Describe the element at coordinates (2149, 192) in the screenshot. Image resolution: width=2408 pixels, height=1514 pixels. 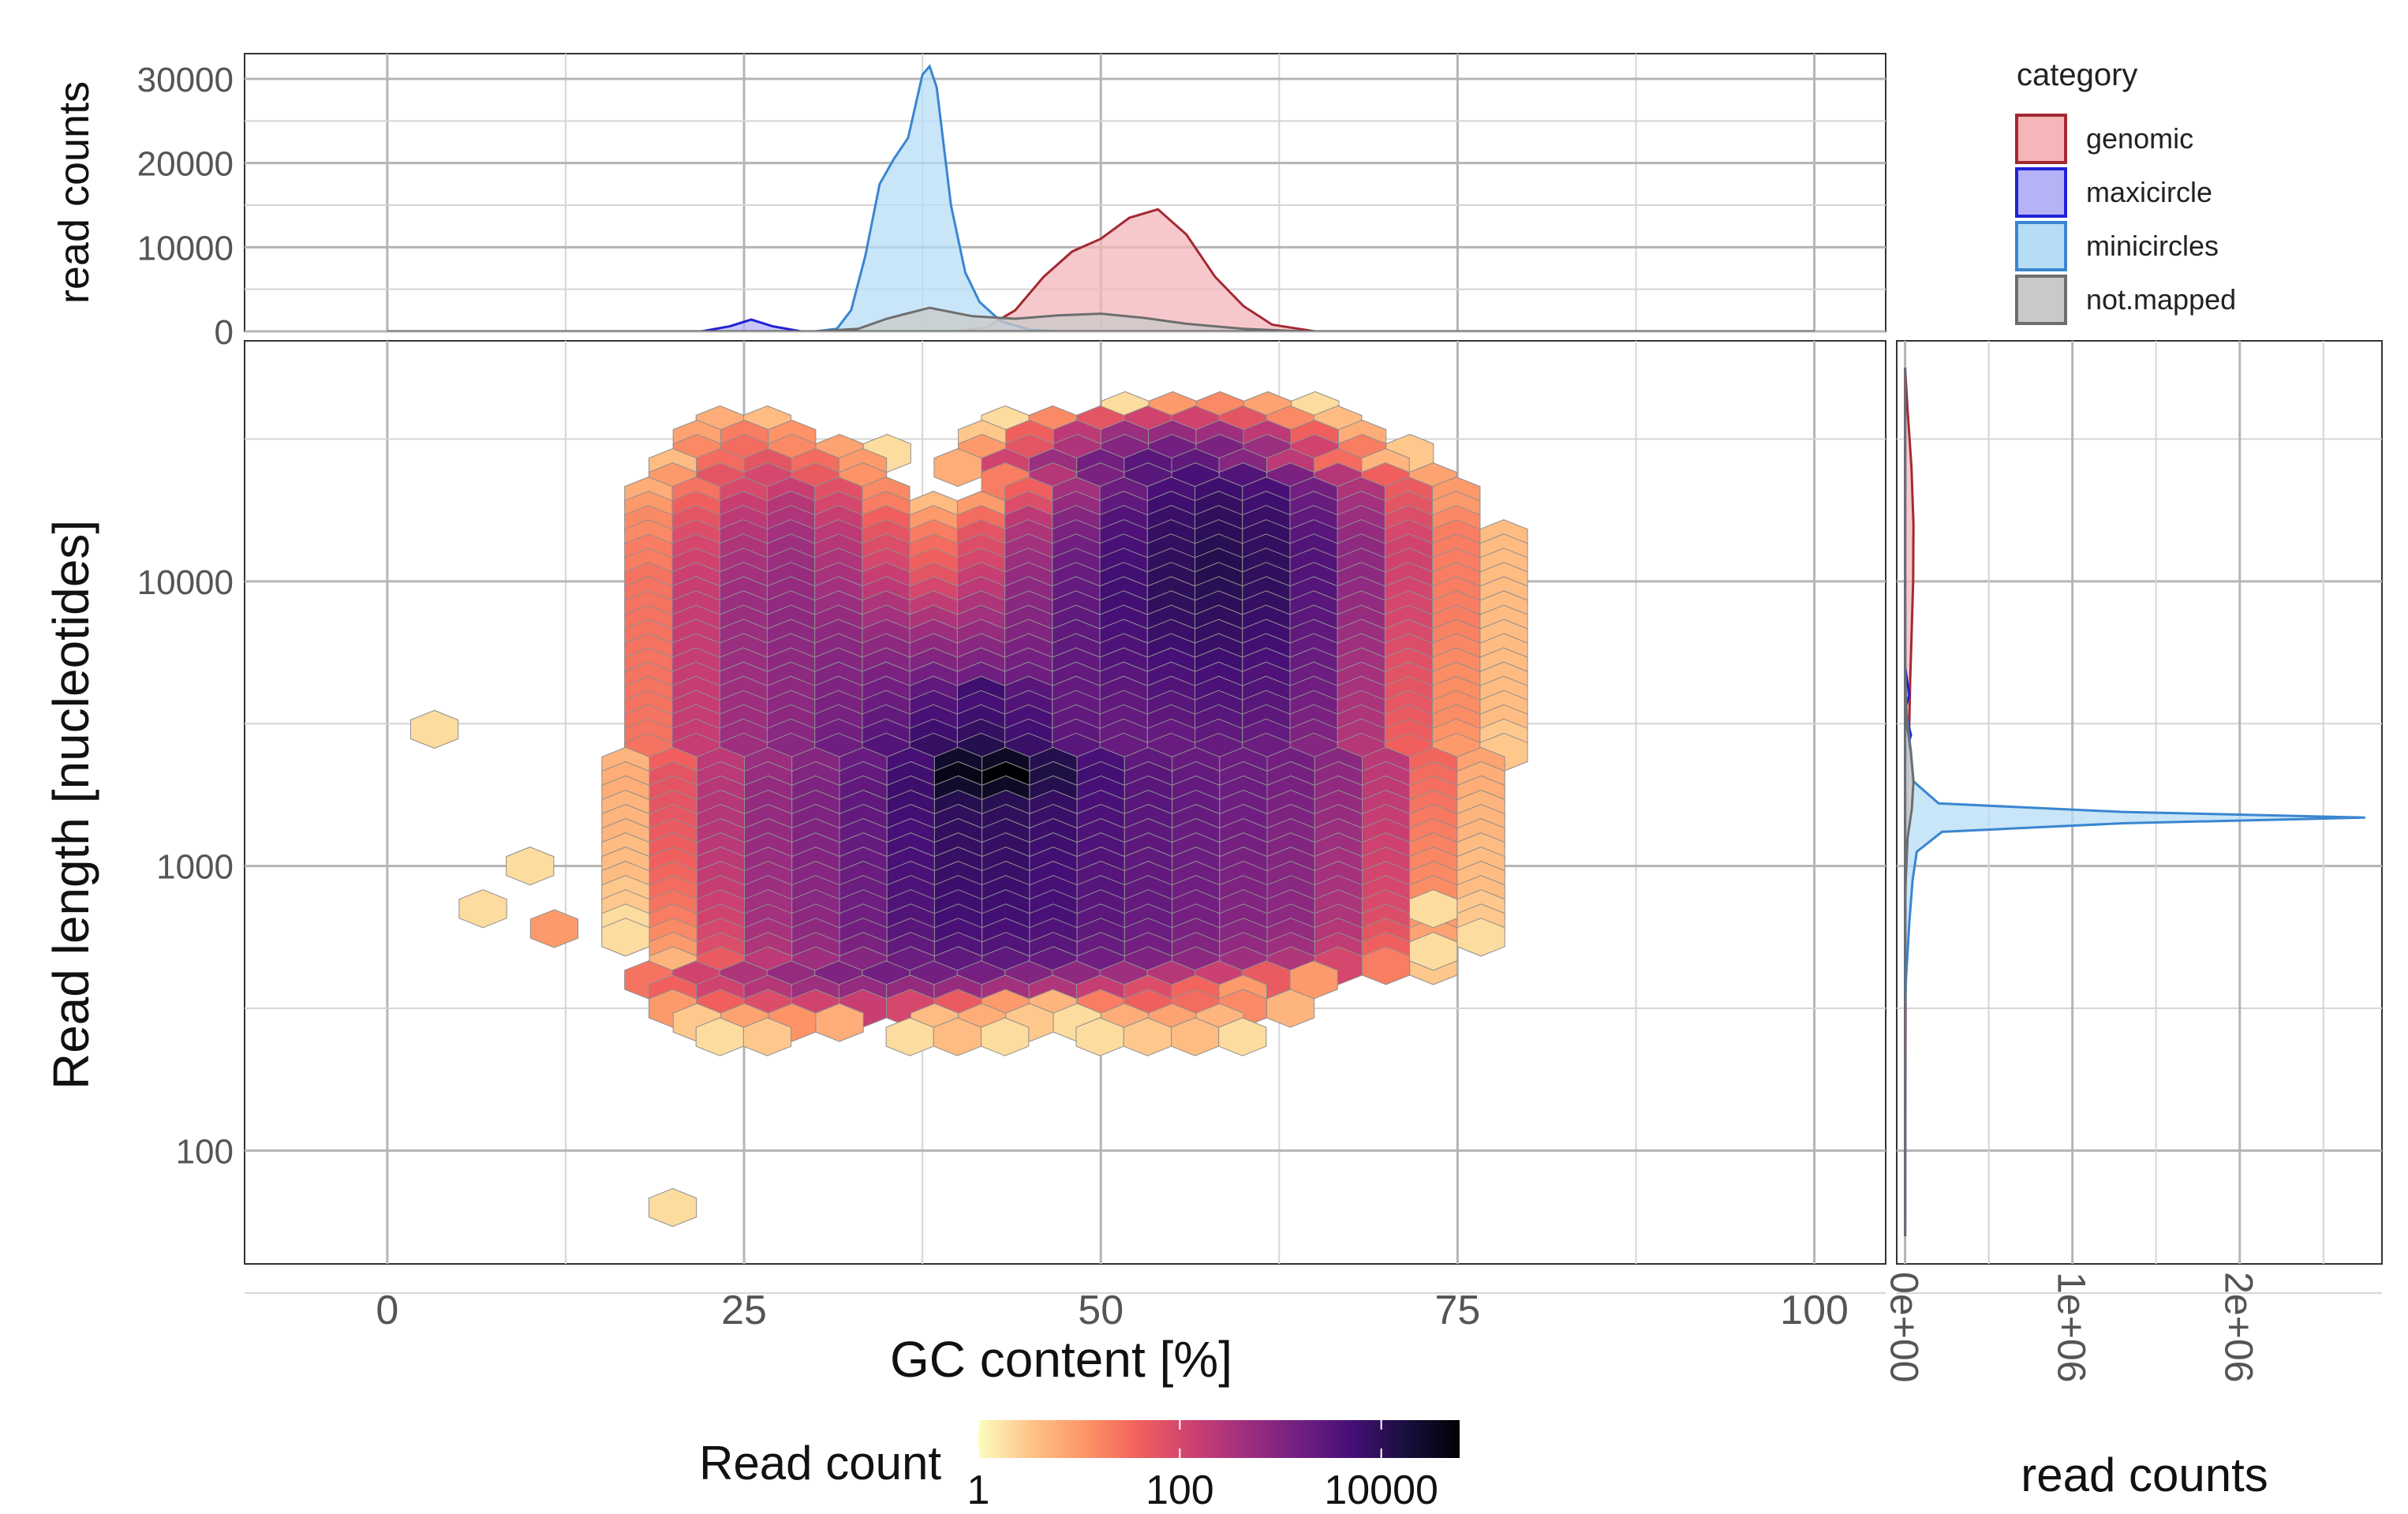
I see `legend-label-maxicircle: maxicircle` at that location.